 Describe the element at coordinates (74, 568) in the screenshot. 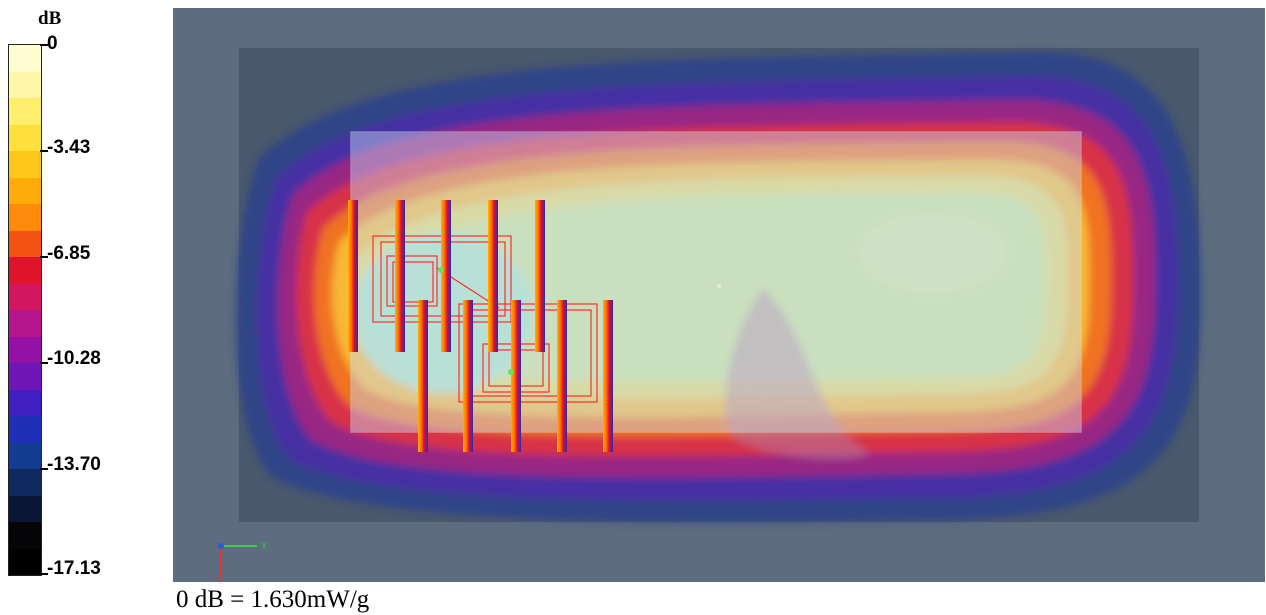

I see `colorbar-label-5: -17.13` at that location.